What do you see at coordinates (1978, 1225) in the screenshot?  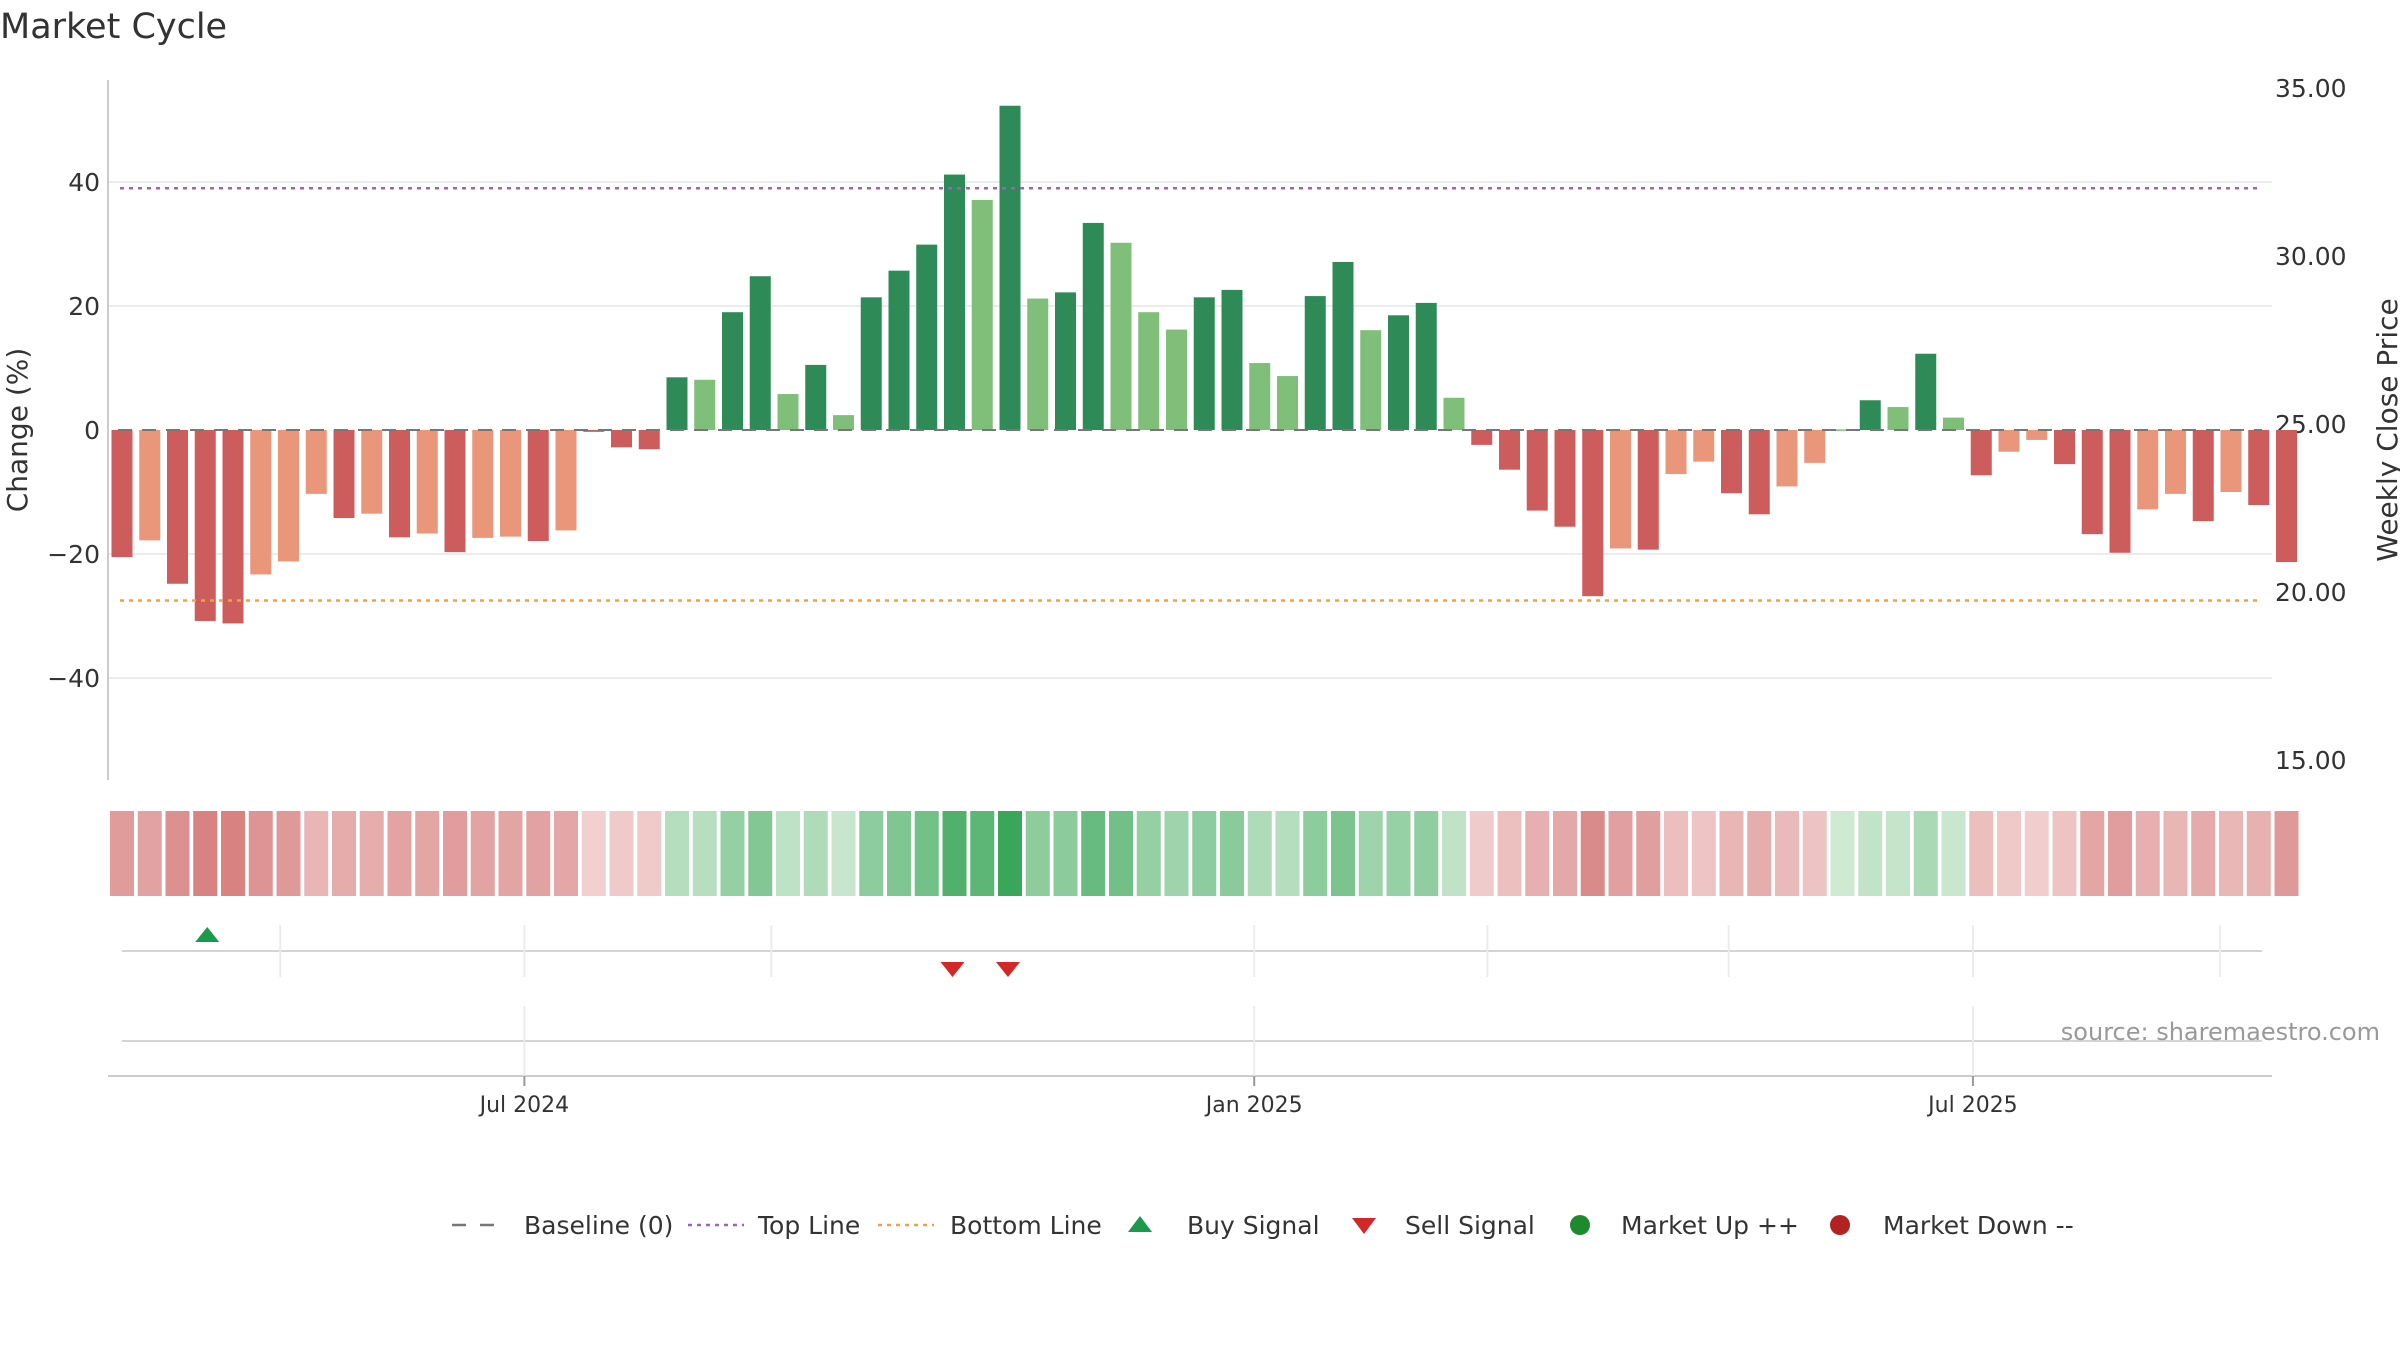 I see `legend-label: Market Down --` at bounding box center [1978, 1225].